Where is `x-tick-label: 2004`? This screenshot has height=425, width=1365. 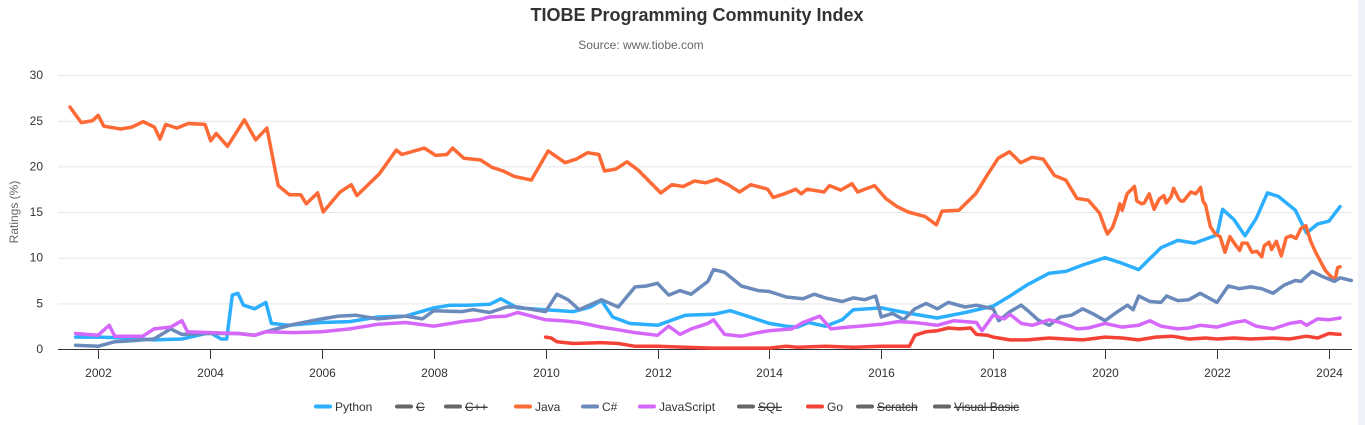 x-tick-label: 2004 is located at coordinates (210, 373).